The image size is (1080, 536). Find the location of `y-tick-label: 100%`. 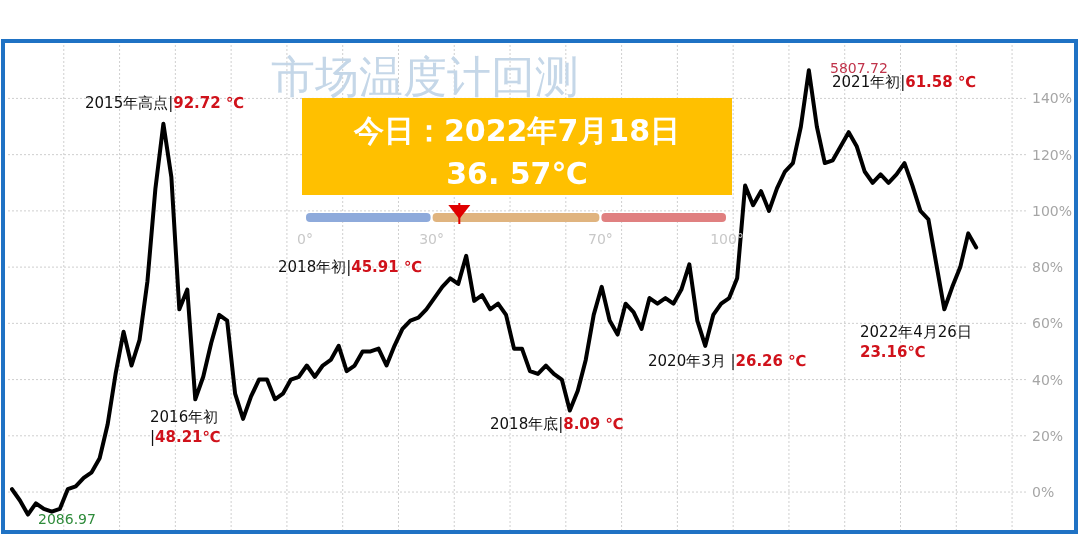

y-tick-label: 100% is located at coordinates (1052, 210).